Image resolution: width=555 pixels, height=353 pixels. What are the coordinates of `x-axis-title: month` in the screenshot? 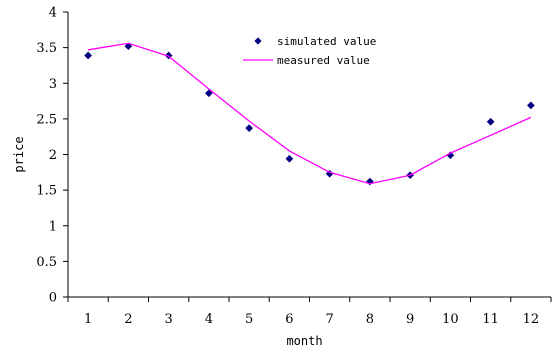 It's located at (304, 341).